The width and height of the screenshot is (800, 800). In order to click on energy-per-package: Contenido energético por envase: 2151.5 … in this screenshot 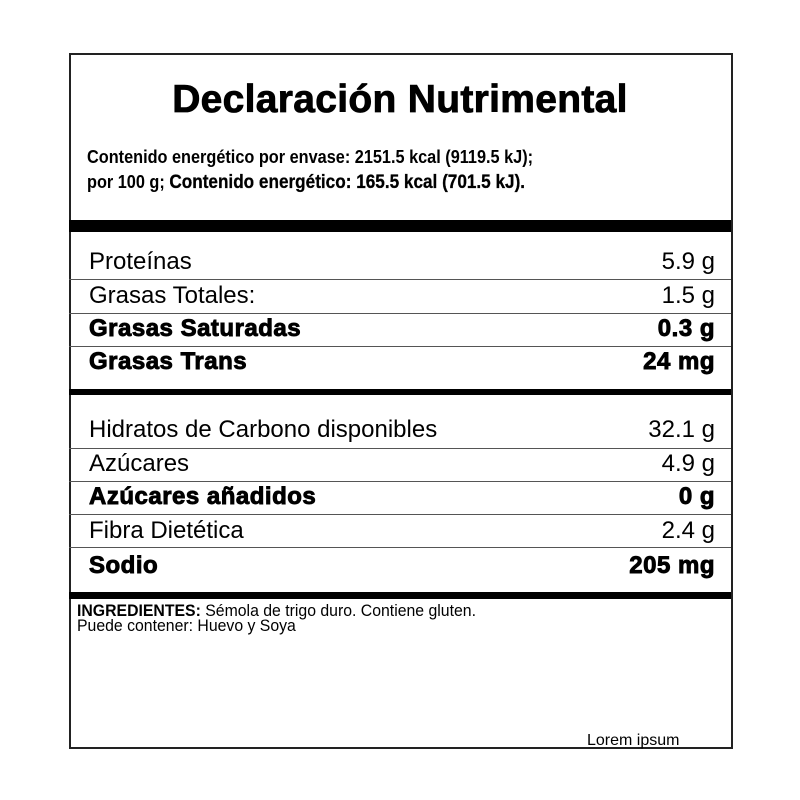, I will do `click(310, 156)`.